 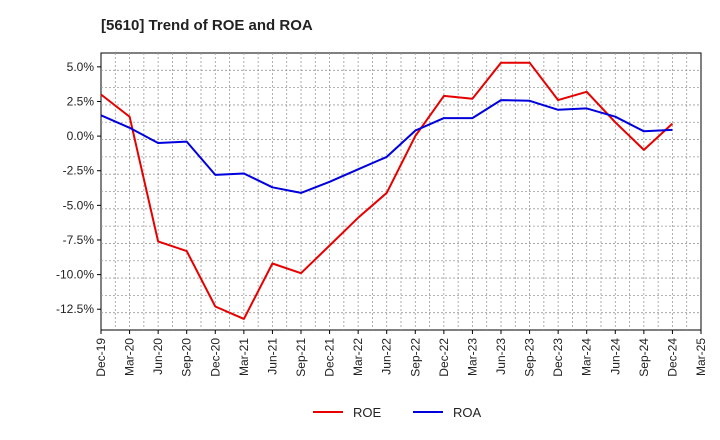 What do you see at coordinates (272, 356) in the screenshot?
I see `x-tick-label: Jun-21` at bounding box center [272, 356].